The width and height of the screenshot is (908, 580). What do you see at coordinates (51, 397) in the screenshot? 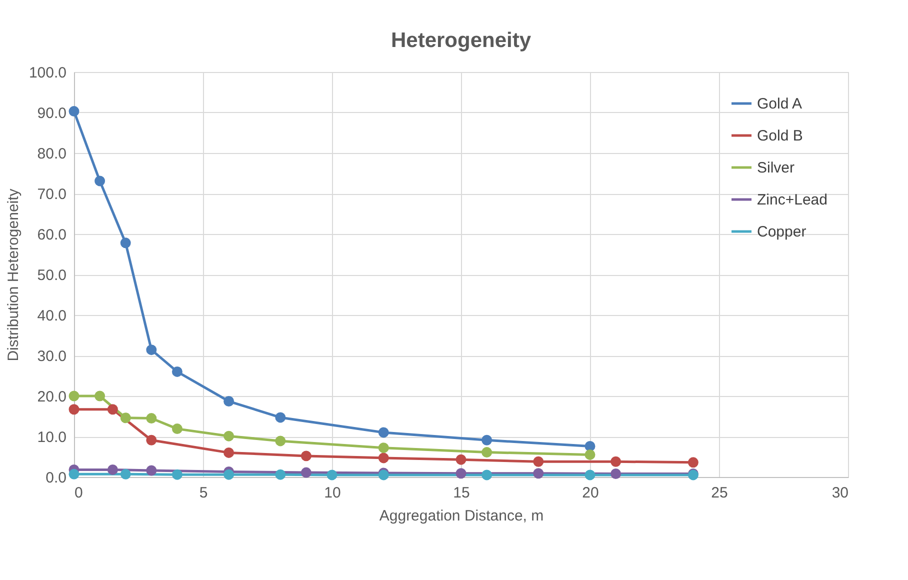
I see `y-tick-label: 20.0` at bounding box center [51, 397].